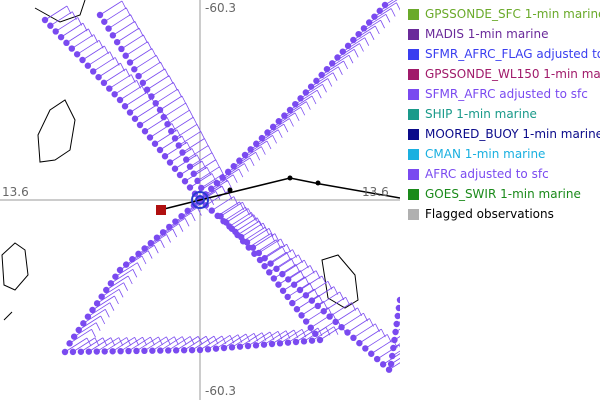 The height and width of the screenshot is (400, 600). I want to click on legend-item: GOES_SWIR 1-min marine, so click(501, 194).